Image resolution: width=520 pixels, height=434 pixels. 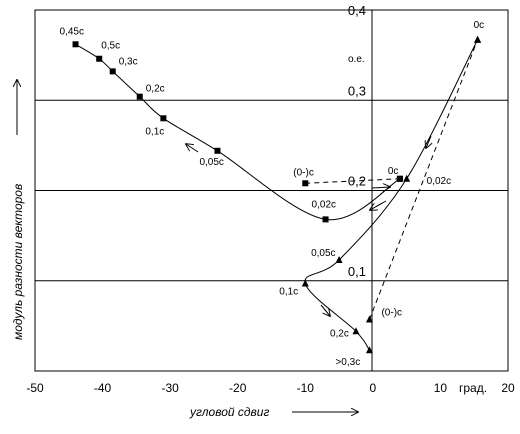 What do you see at coordinates (192, 148) in the screenshot?
I see `direction-arrow-square` at bounding box center [192, 148].